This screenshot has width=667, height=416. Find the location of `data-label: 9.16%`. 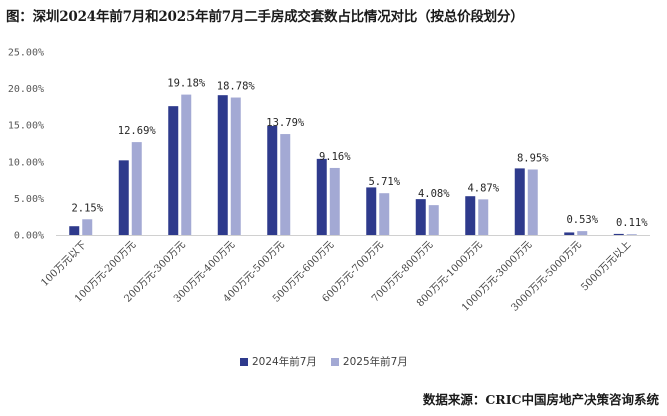

data-label: 9.16% is located at coordinates (335, 157).